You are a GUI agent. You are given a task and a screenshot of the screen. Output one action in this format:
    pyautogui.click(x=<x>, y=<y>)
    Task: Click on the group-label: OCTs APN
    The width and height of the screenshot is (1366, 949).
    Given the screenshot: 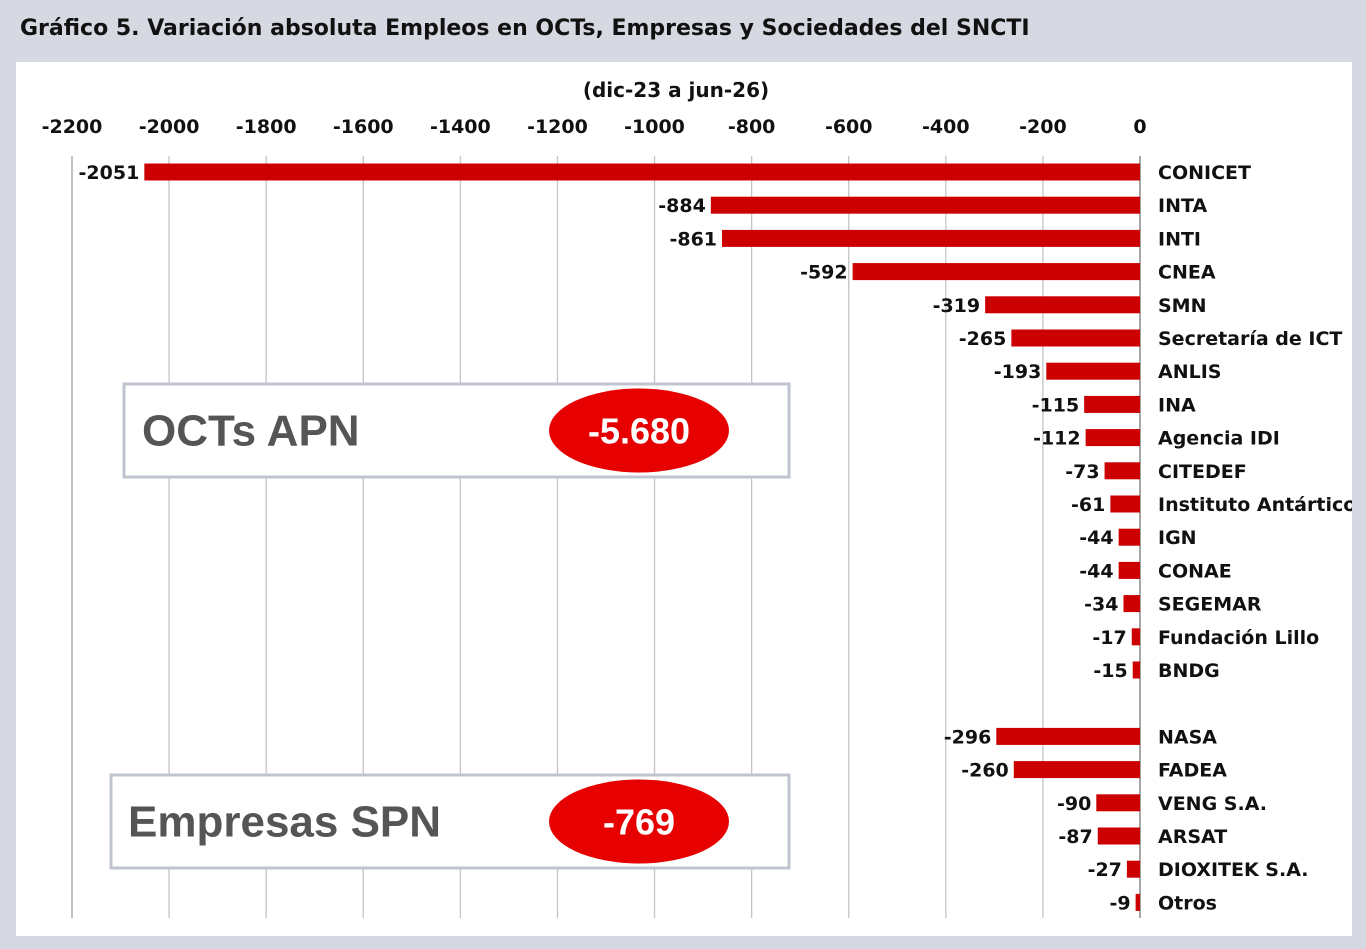 What is the action you would take?
    pyautogui.click(x=251, y=431)
    